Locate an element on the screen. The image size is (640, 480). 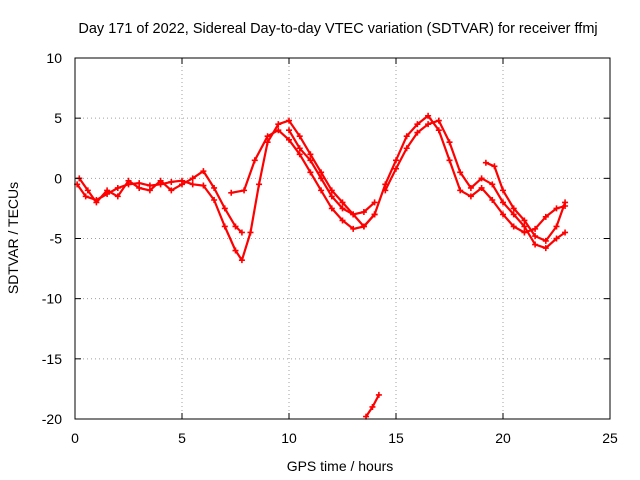
x-tick-label: 20 is located at coordinates (503, 438).